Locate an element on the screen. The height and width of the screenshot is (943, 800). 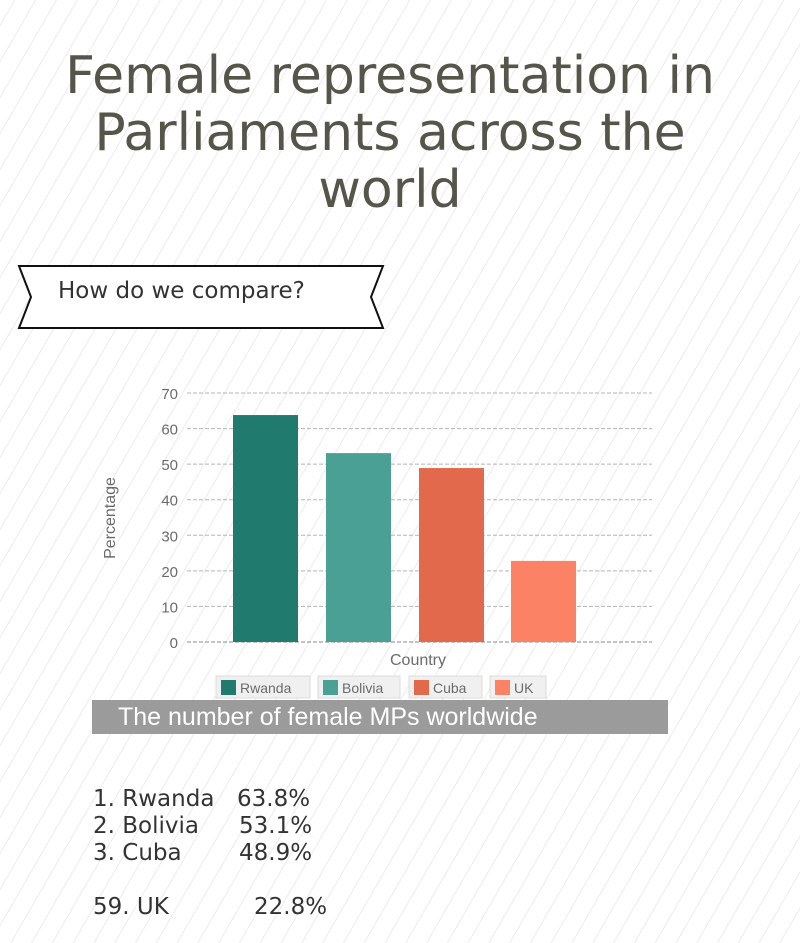
ranking-country: 59. UK is located at coordinates (131, 907).